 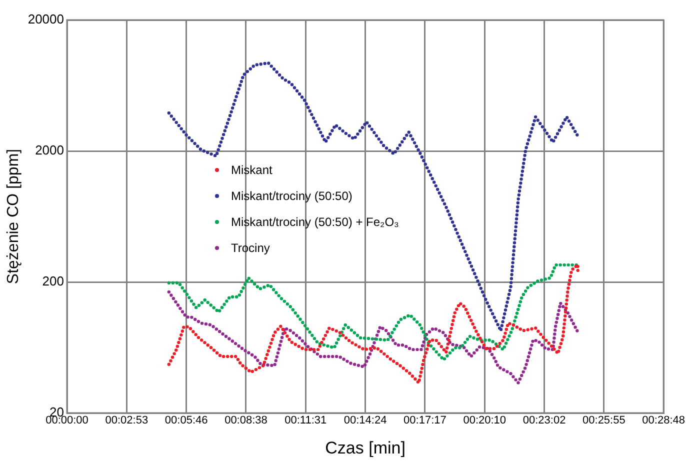 What do you see at coordinates (664, 420) in the screenshot?
I see `x-tick-label: 00:28:48` at bounding box center [664, 420].